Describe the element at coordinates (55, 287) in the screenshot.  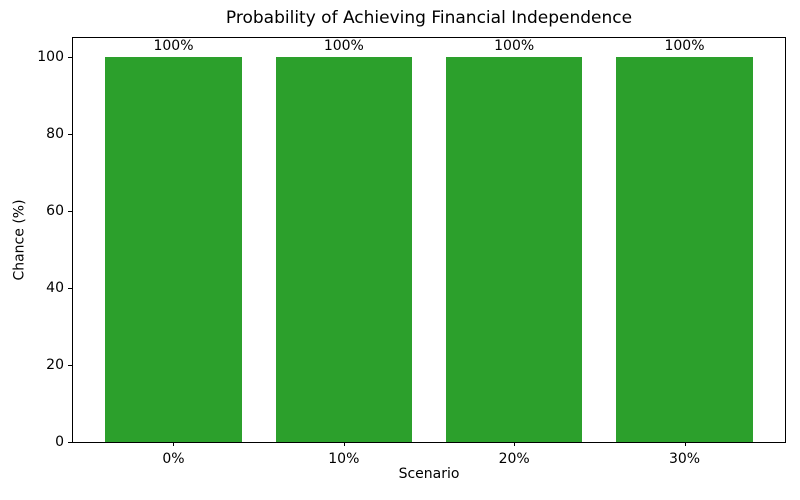
I see `y-tick-label: 40` at that location.